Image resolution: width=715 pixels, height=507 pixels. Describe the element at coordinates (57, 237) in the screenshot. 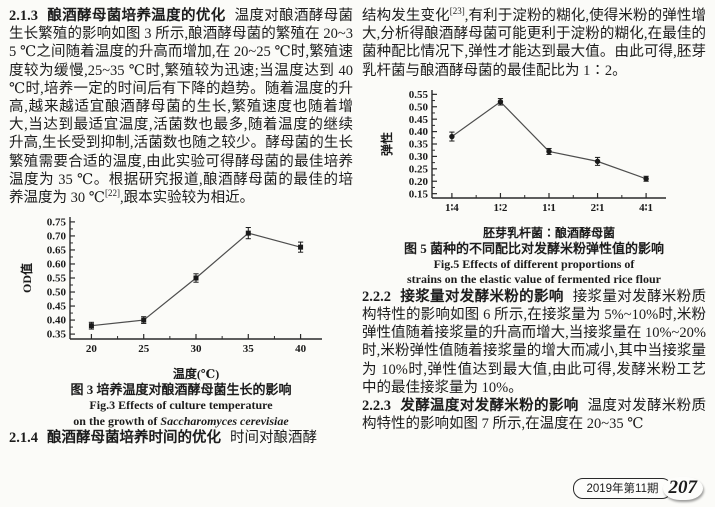

I see `svg-text: 0.70` at that location.